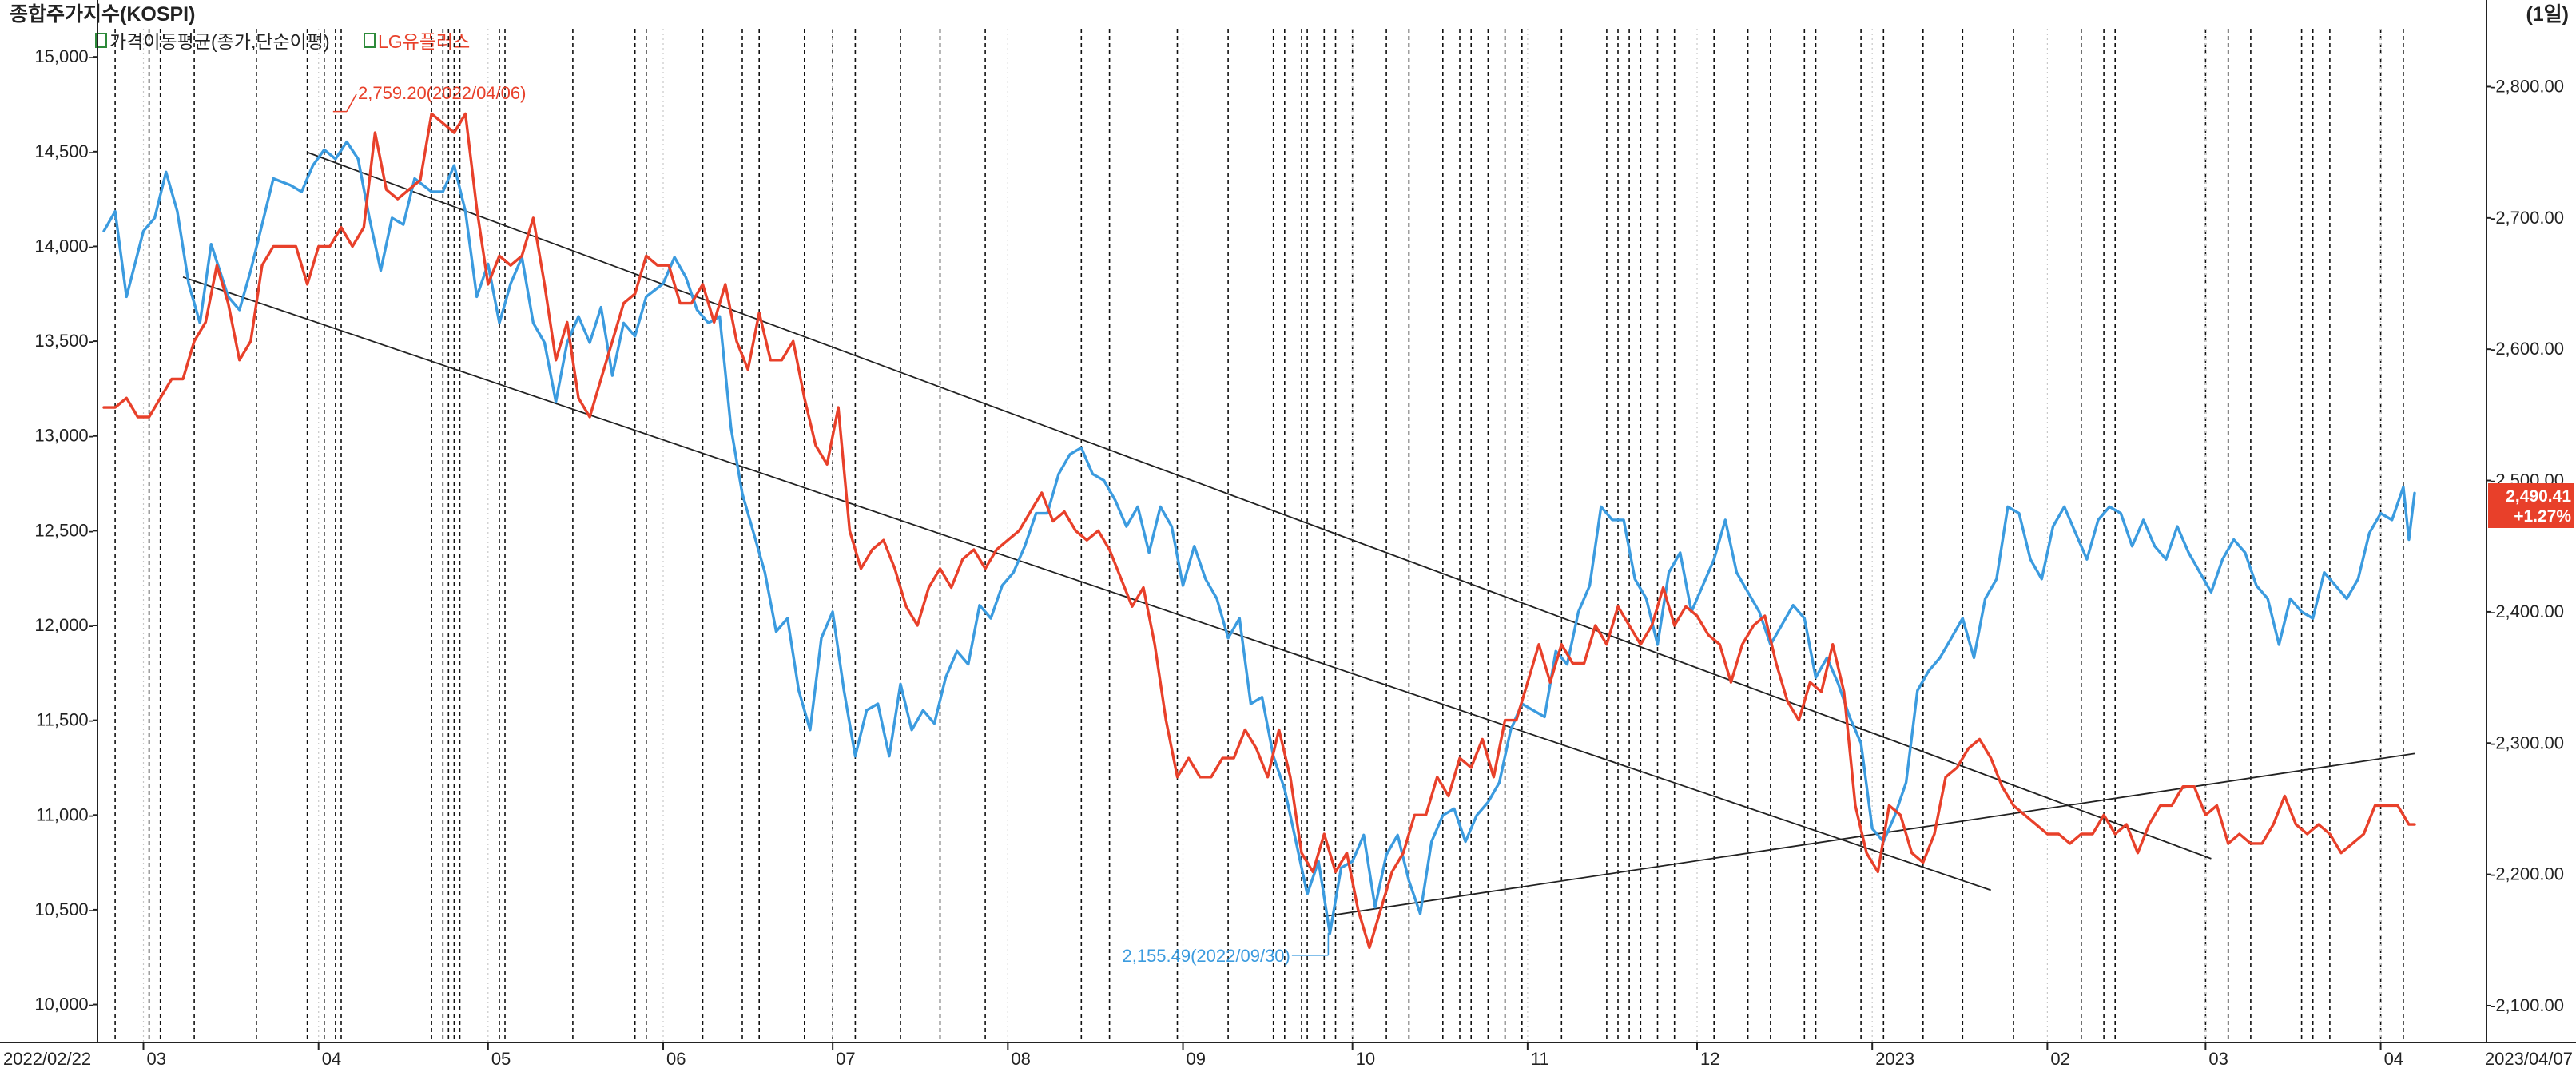  Describe the element at coordinates (64, 341) in the screenshot. I see `left-tick-label: 13,500-` at that location.